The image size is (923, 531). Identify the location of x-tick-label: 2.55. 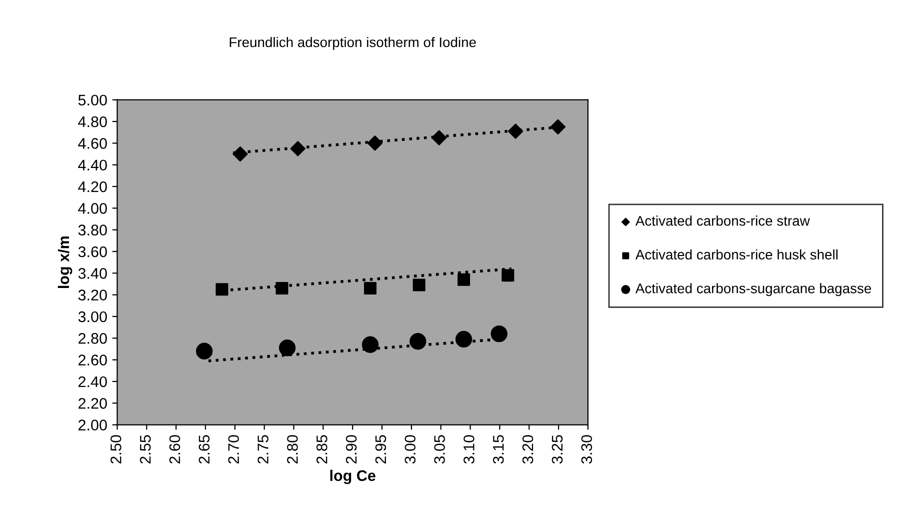
(145, 449).